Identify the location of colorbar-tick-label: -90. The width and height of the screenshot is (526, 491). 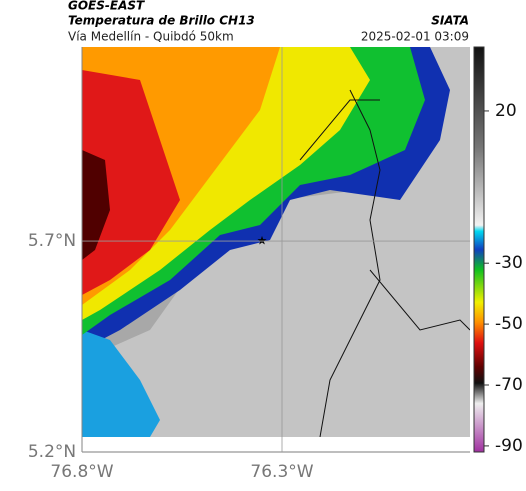
(509, 446).